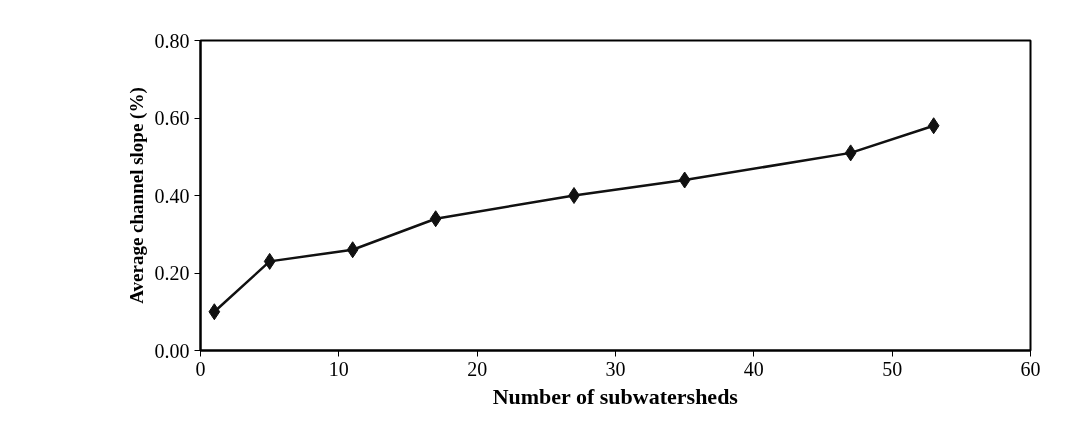 The image size is (1070, 448). Describe the element at coordinates (1030, 368) in the screenshot. I see `x-tick-label: 60` at that location.